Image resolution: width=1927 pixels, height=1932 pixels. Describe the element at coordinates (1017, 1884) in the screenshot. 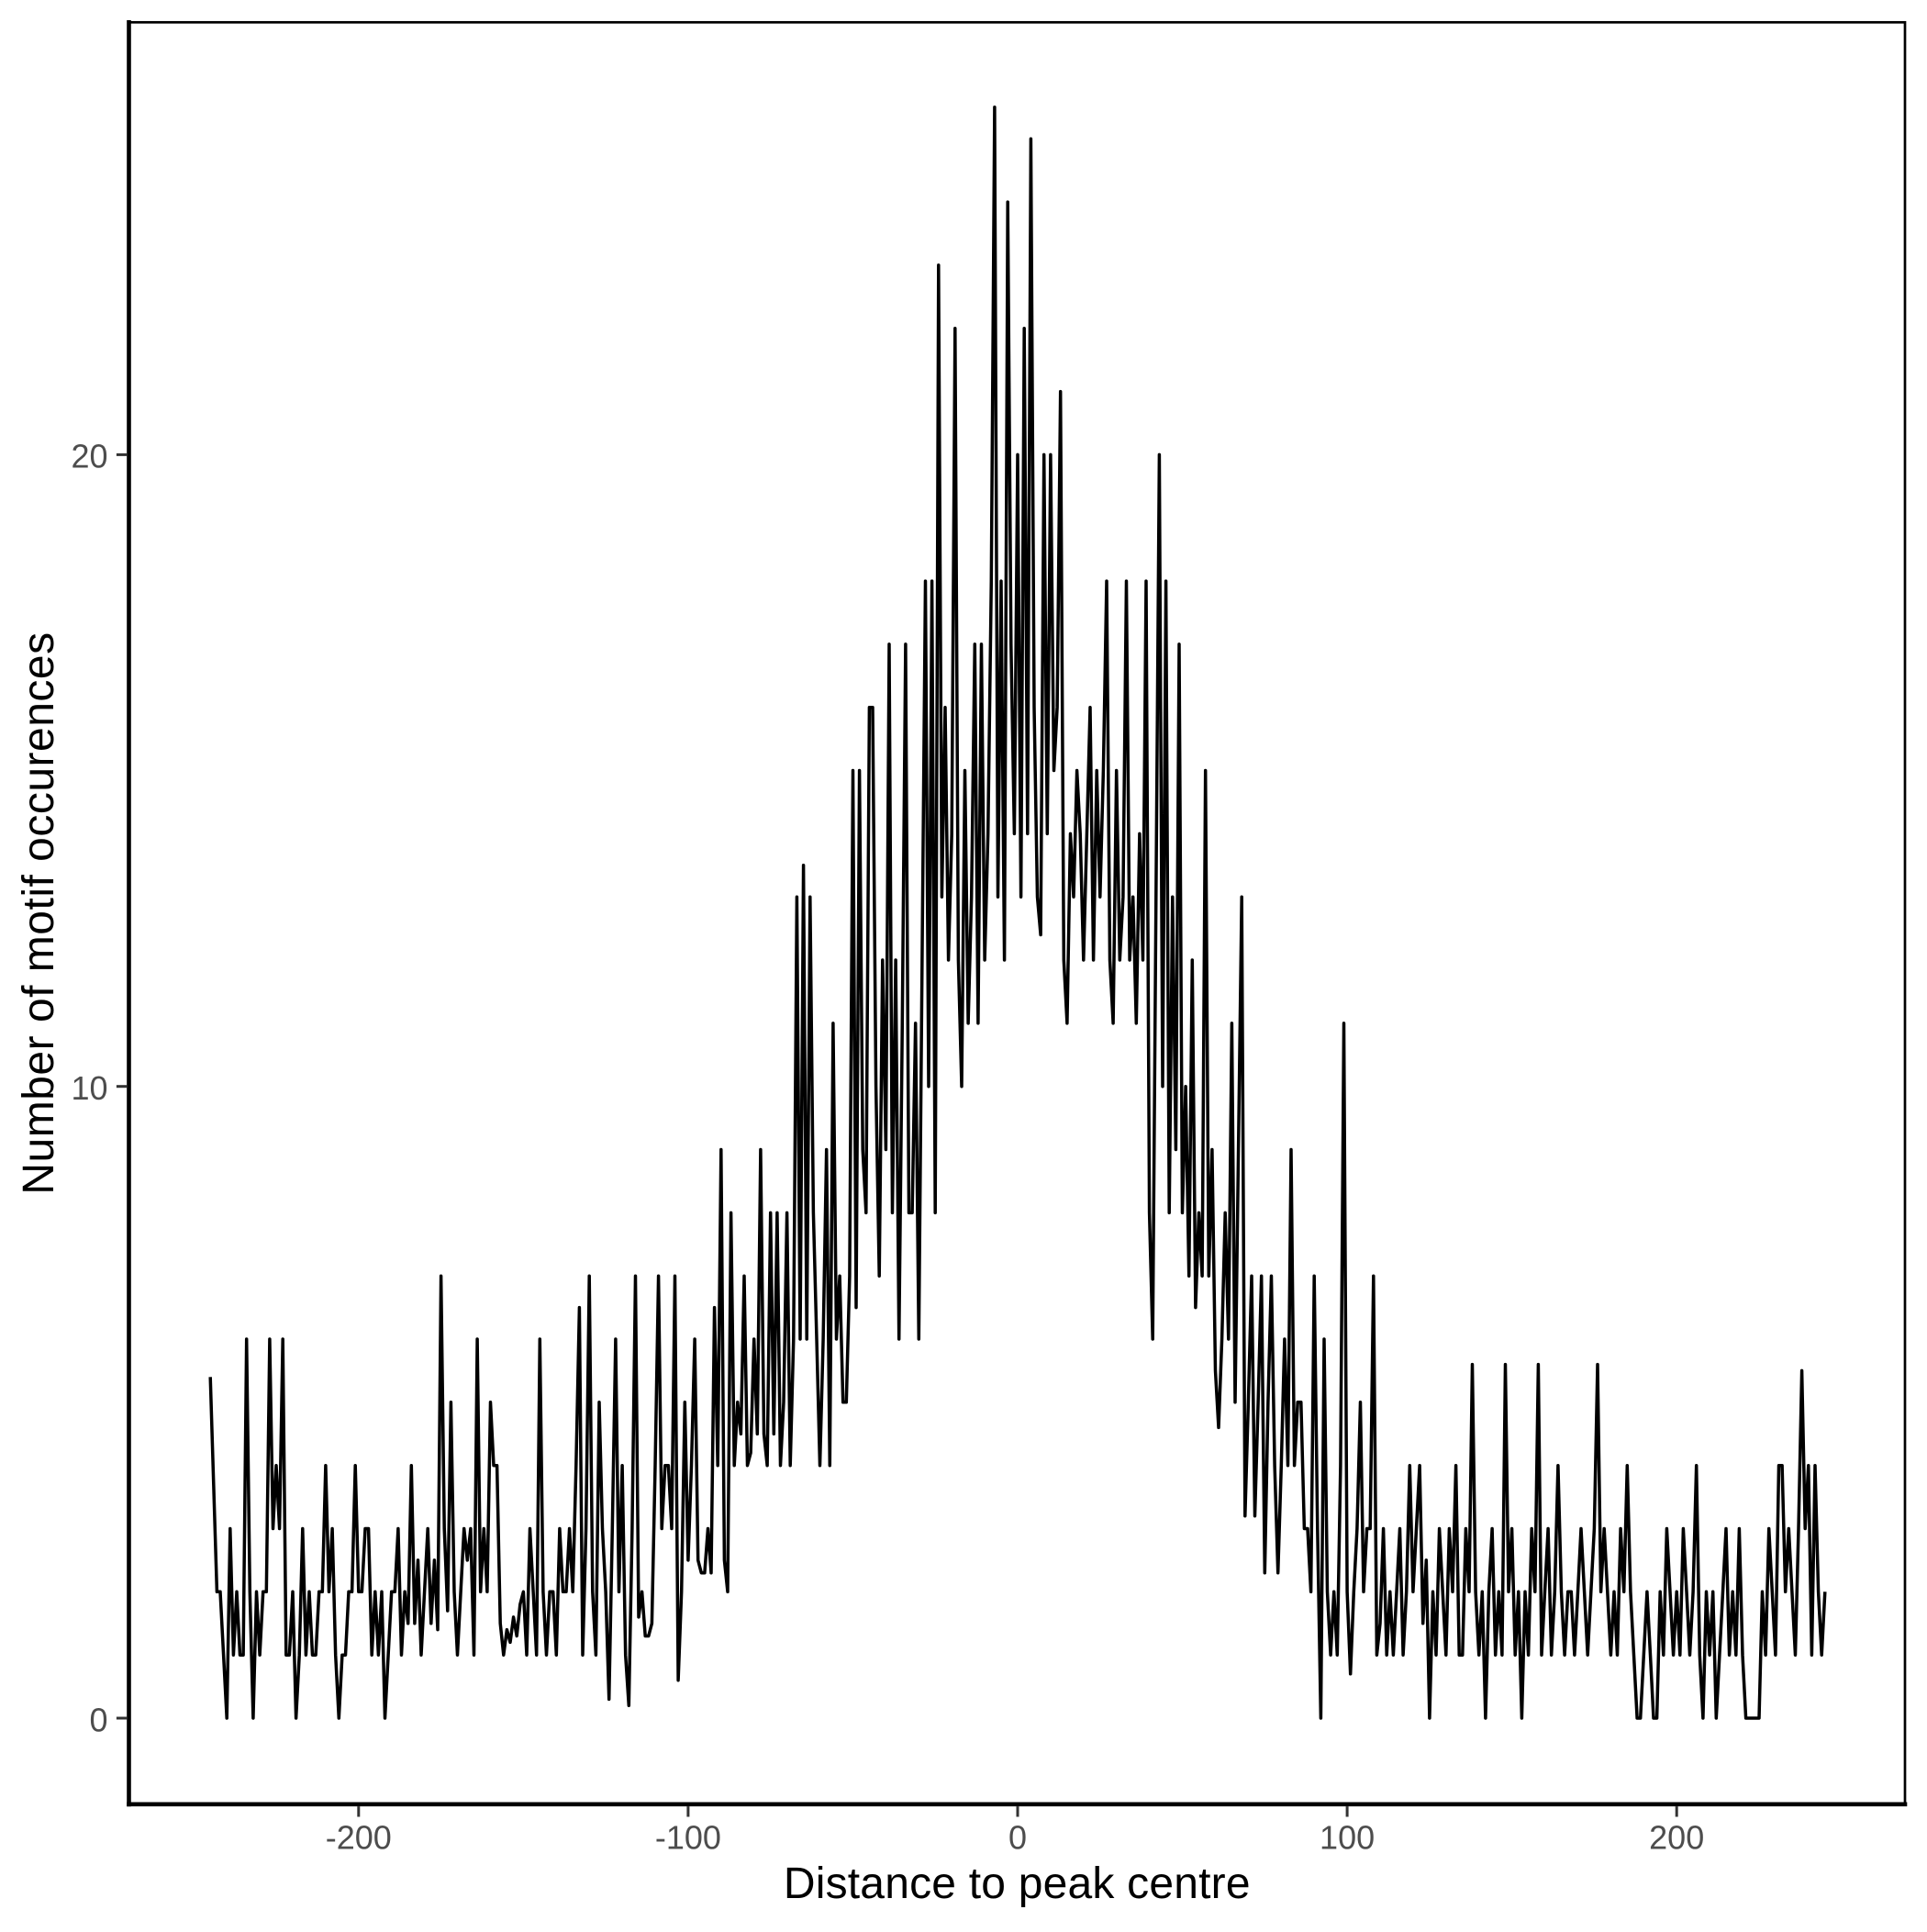

I see `svg-text: Distance to peak centre` at that location.